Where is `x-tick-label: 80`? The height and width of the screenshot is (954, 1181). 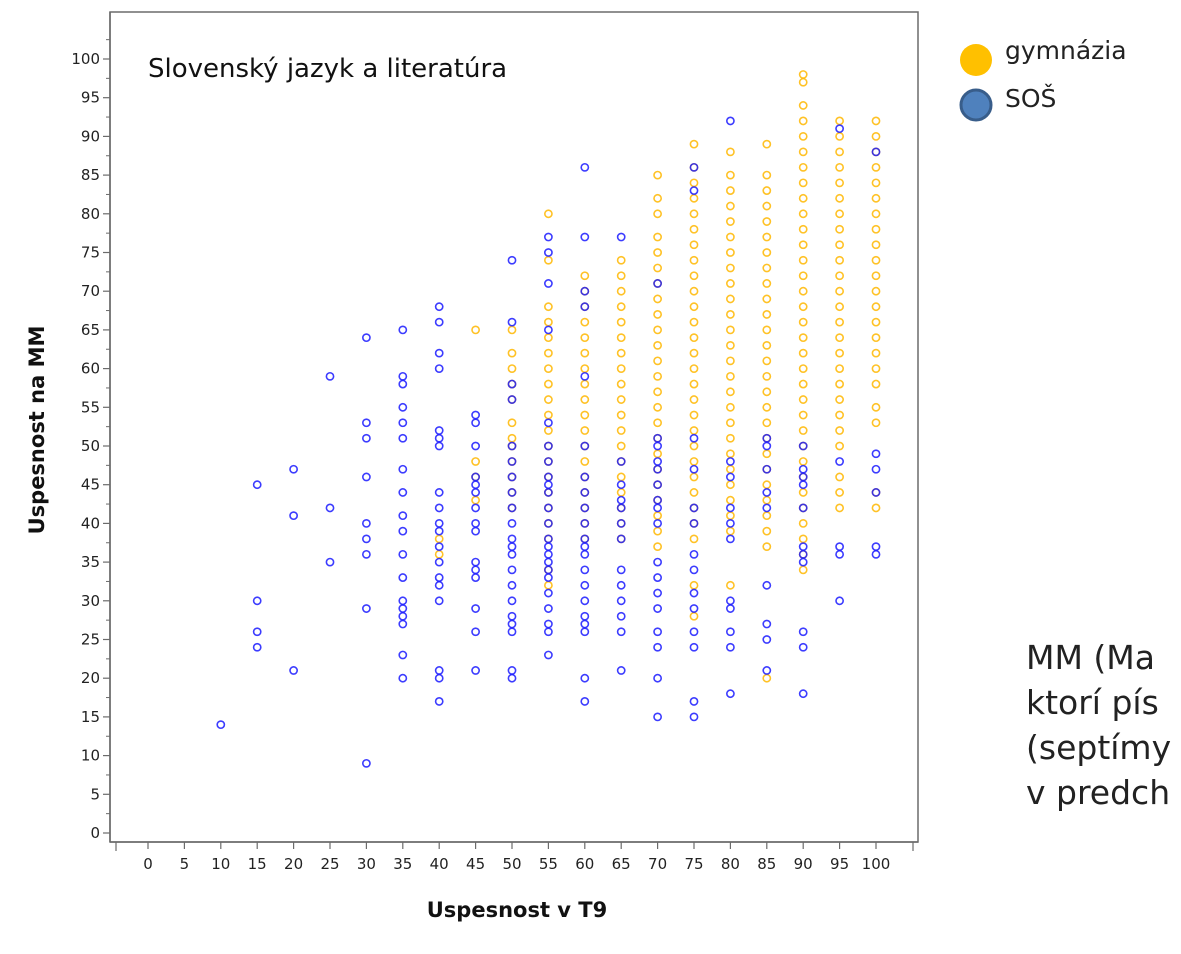 x-tick-label: 80 is located at coordinates (730, 864).